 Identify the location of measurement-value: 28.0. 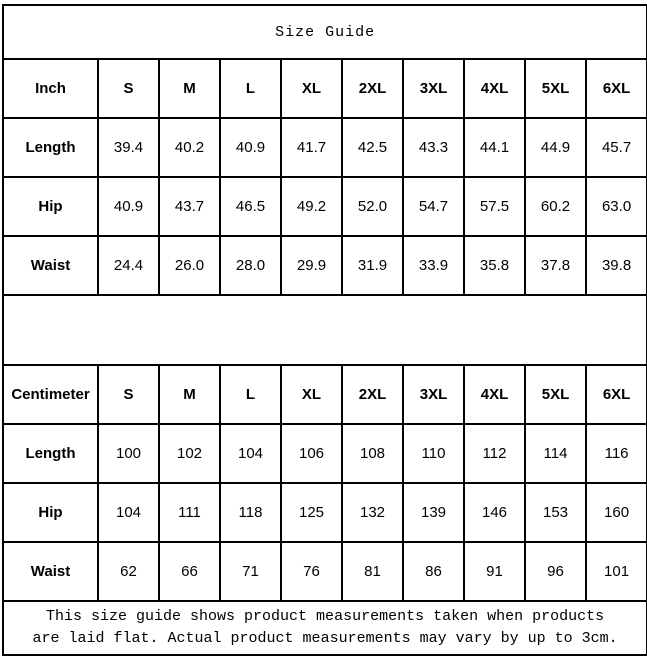
(250, 265).